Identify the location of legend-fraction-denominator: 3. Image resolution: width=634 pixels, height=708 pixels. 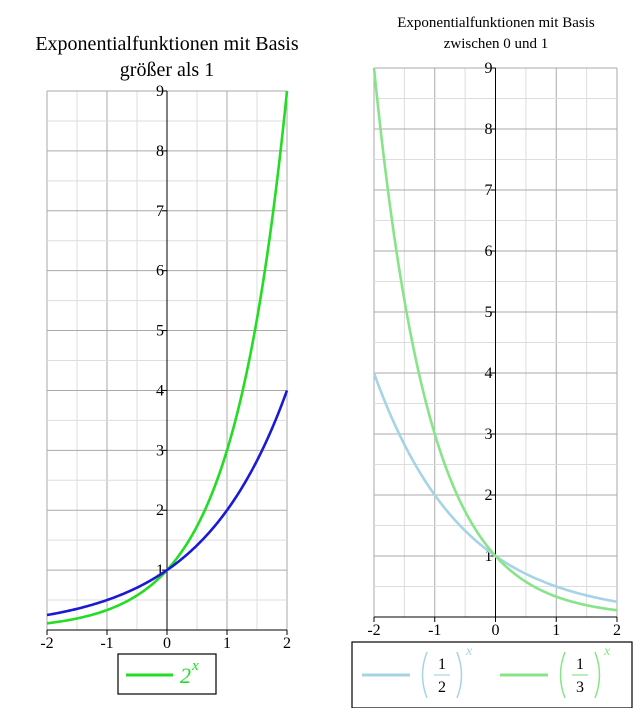
(580, 687).